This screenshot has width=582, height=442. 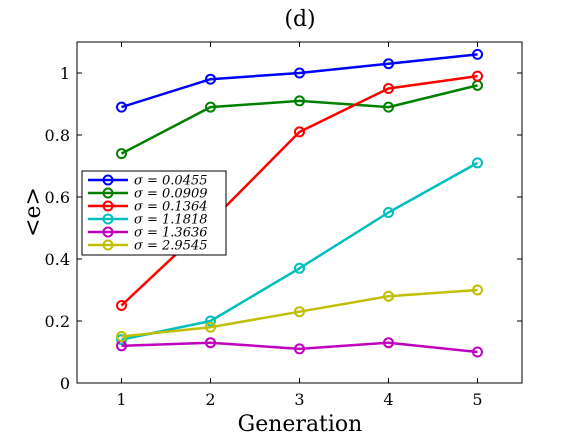 I want to click on x-tick-label: 5, so click(x=477, y=399).